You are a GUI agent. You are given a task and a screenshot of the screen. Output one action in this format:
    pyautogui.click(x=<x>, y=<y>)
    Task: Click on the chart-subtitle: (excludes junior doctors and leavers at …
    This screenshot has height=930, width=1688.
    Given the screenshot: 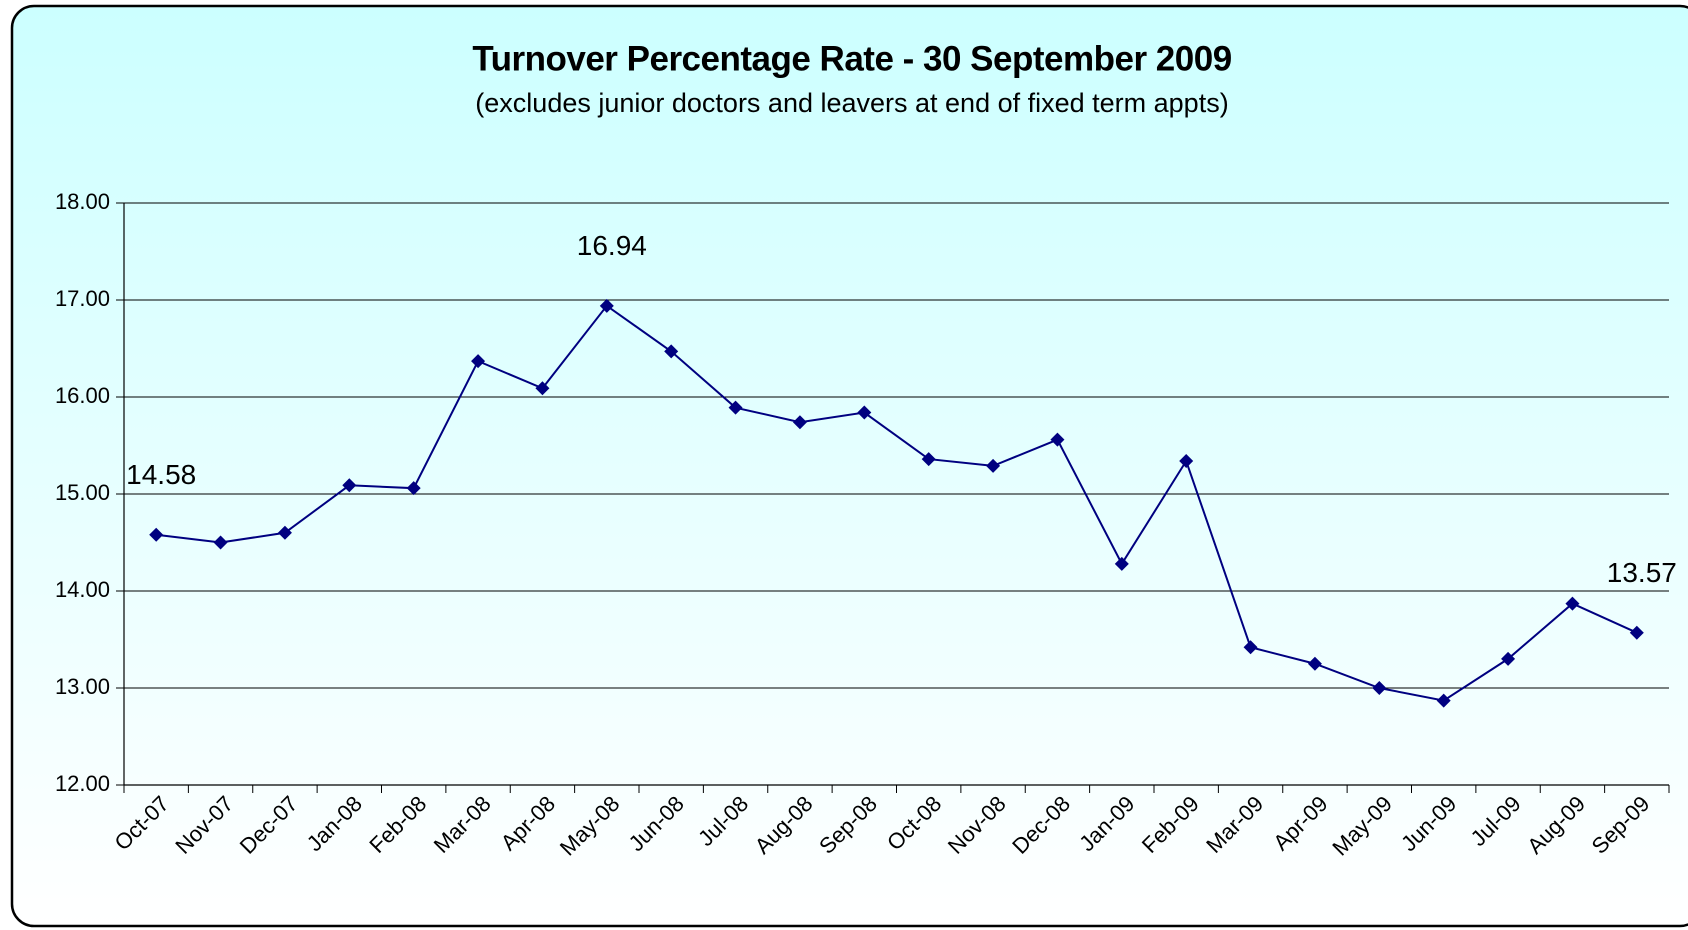 What is the action you would take?
    pyautogui.click(x=851, y=103)
    